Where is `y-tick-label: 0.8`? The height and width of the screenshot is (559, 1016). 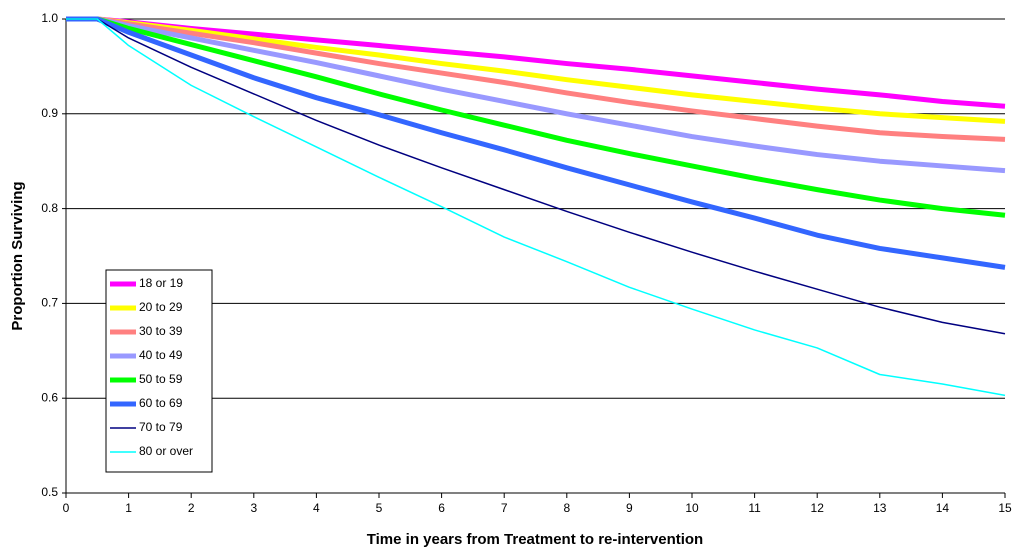 y-tick-label: 0.8 is located at coordinates (49, 208).